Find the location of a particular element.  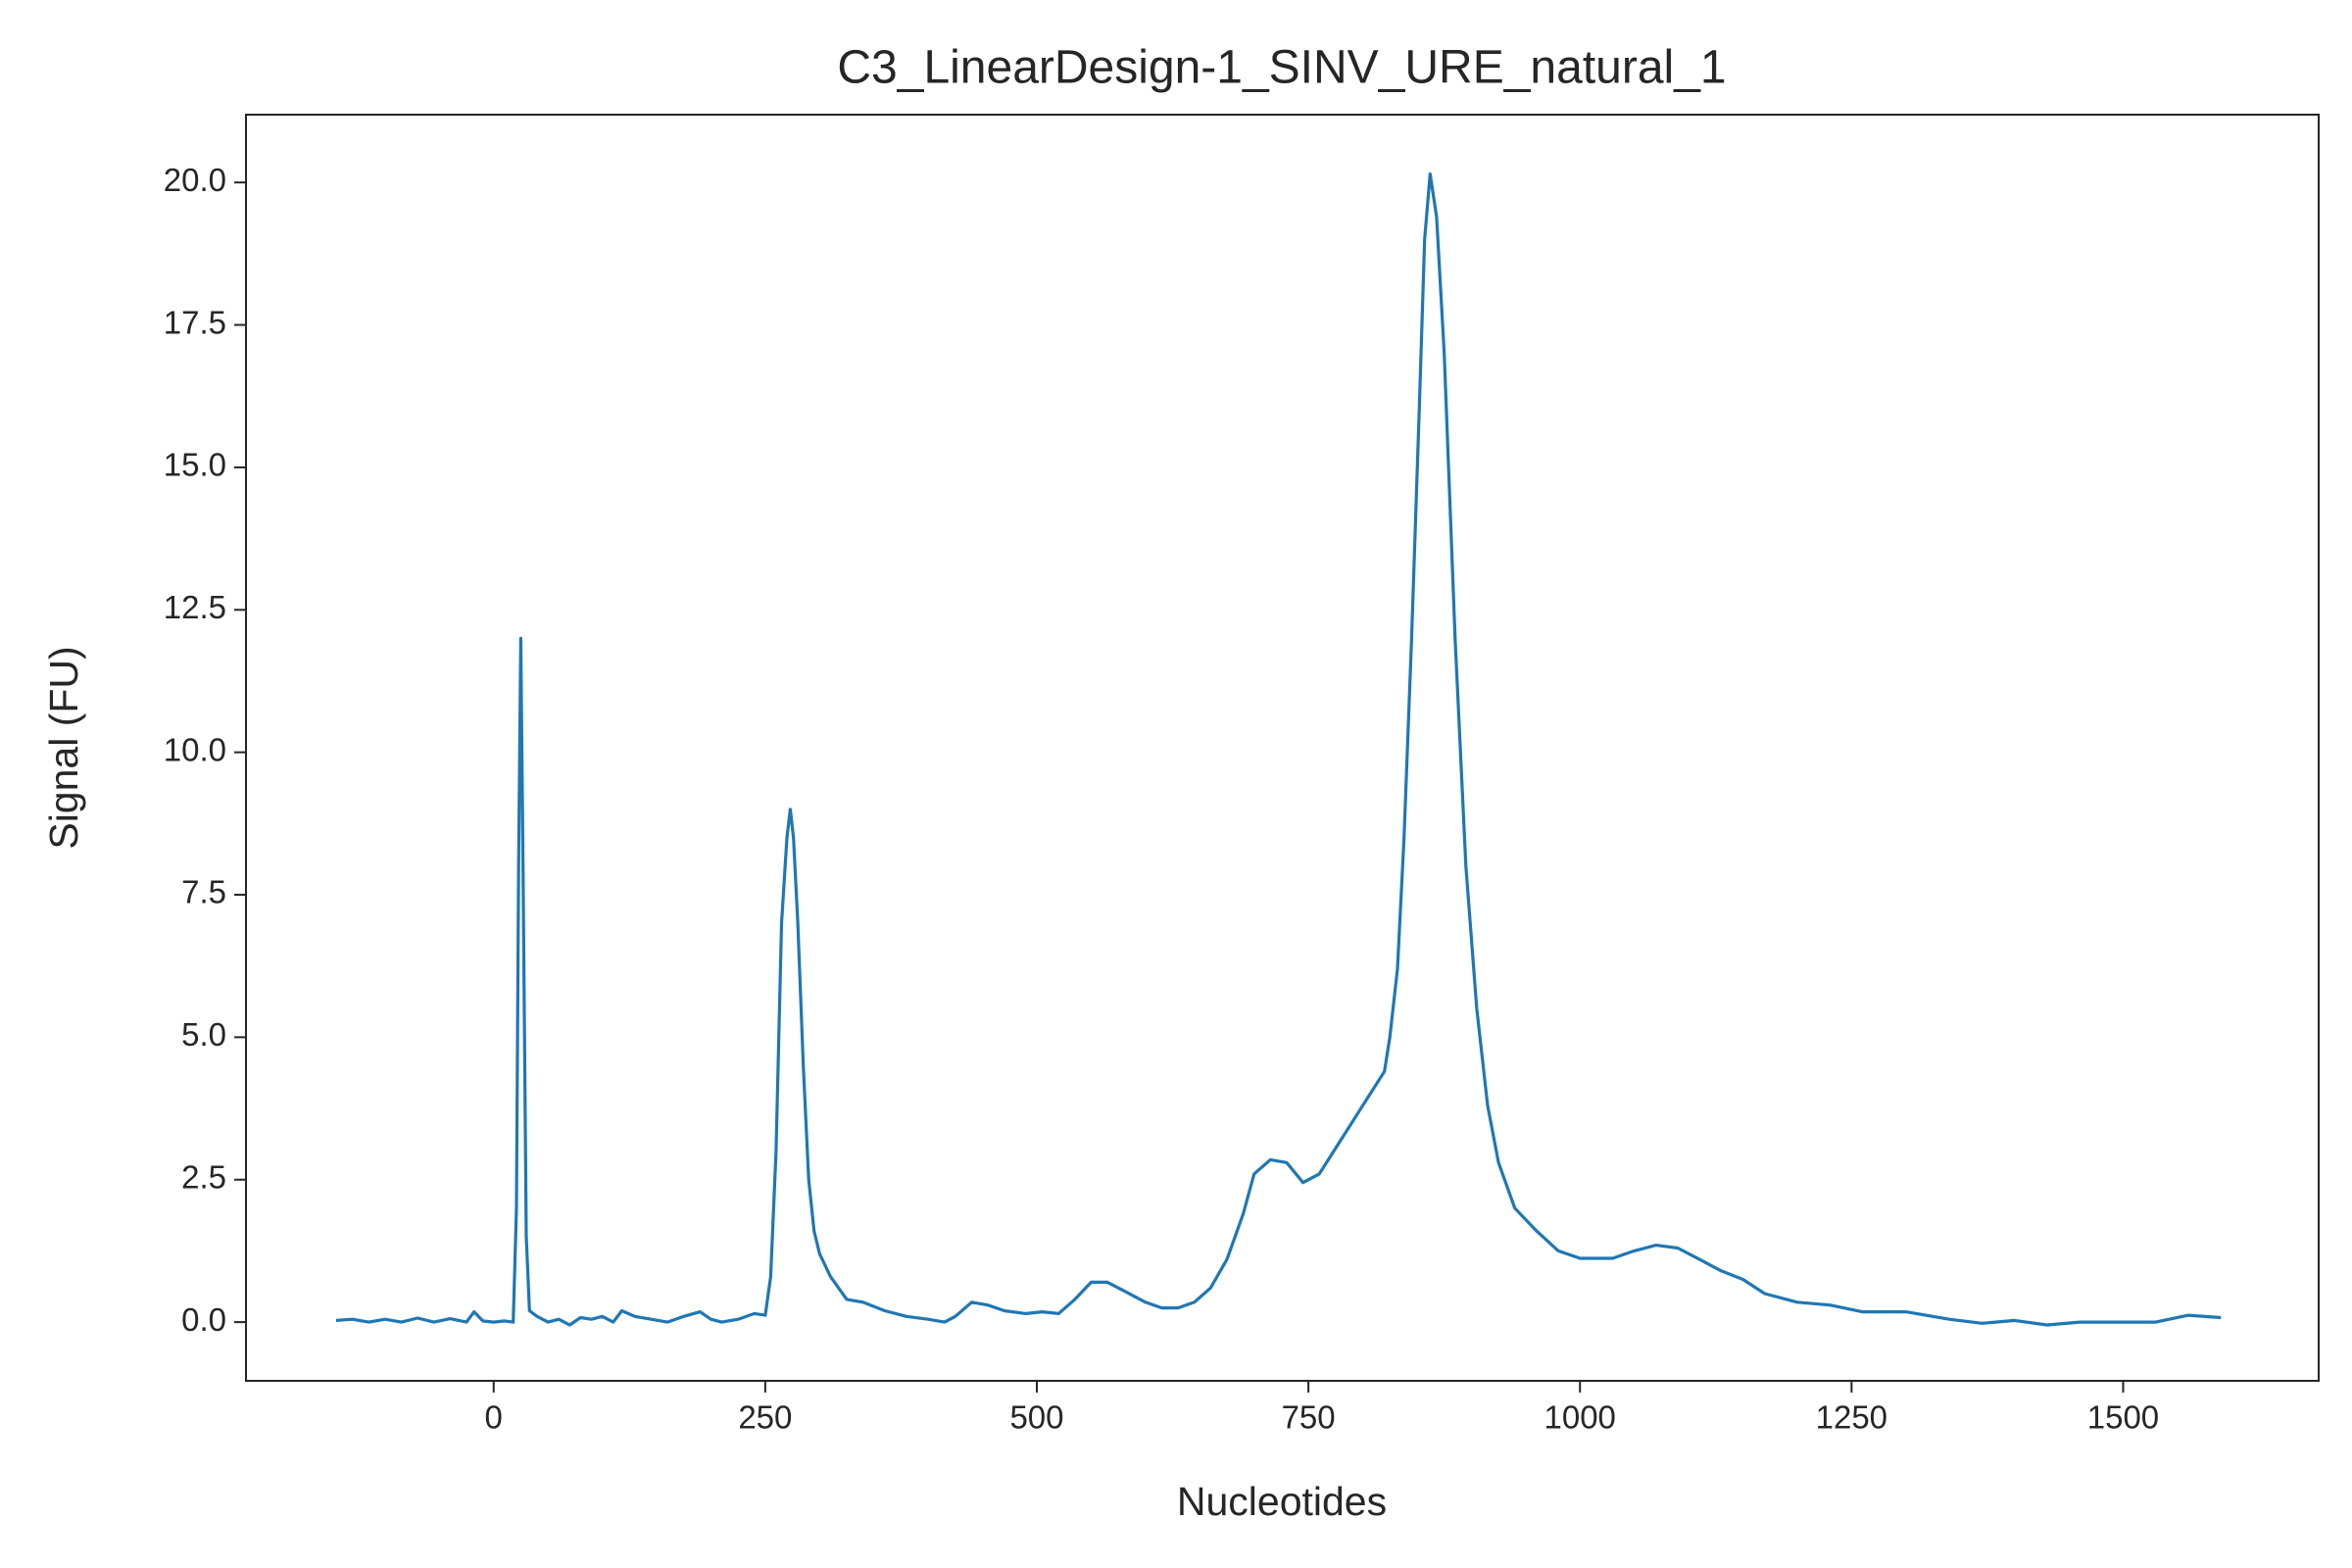

x-tick-label: 0 is located at coordinates (494, 1417).